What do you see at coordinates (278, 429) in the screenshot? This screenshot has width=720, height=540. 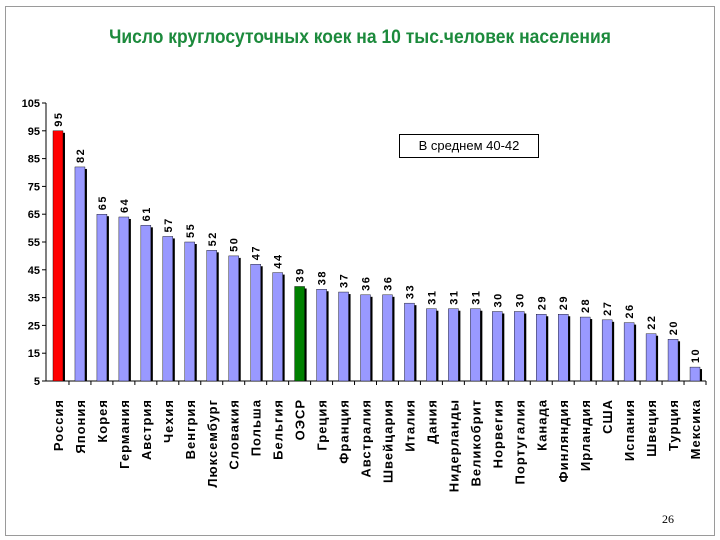 I see `category-label: Бельгия` at bounding box center [278, 429].